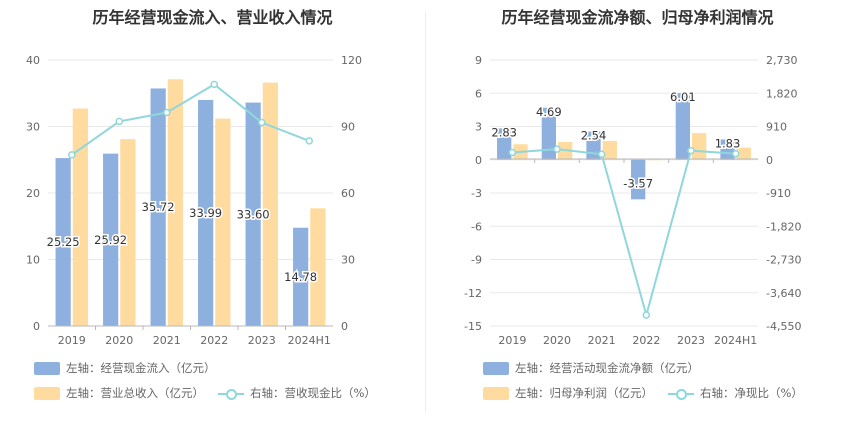 The width and height of the screenshot is (850, 437). I want to click on left-axis-tick-label: -6, so click(476, 226).